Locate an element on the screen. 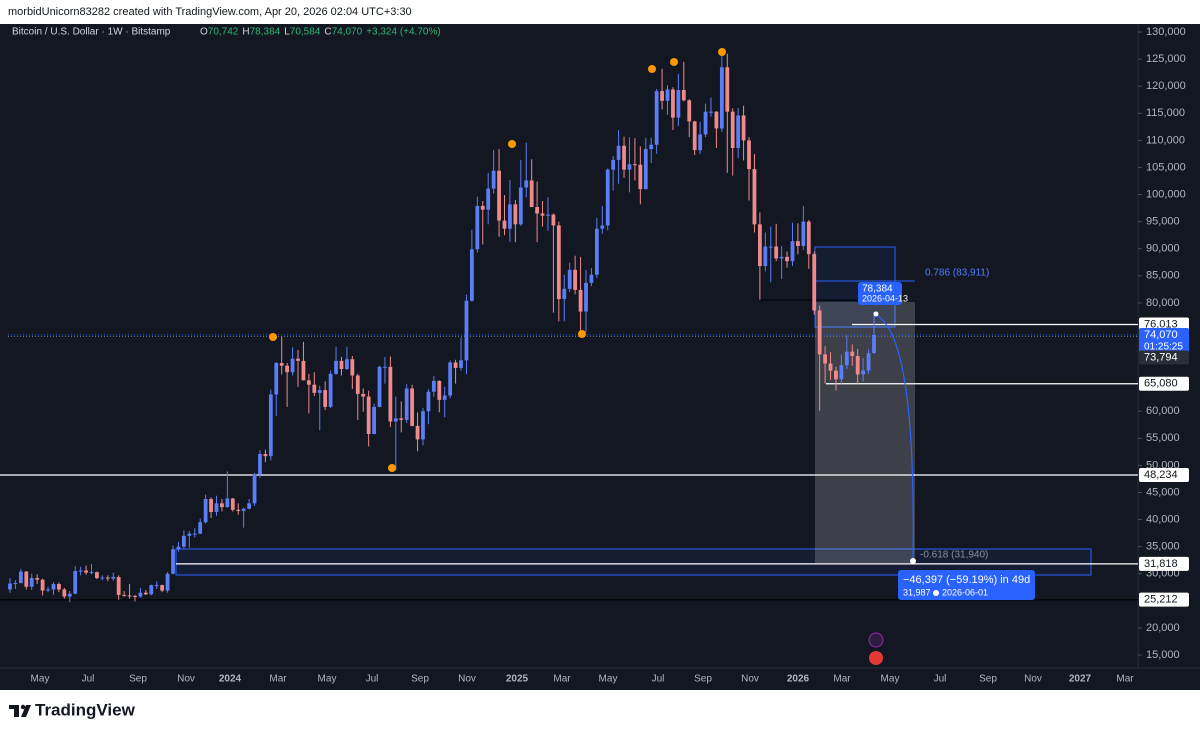  chart-title: Bitcoin / U.S. Dollar · 1W · Bitstamp is located at coordinates (91, 32).